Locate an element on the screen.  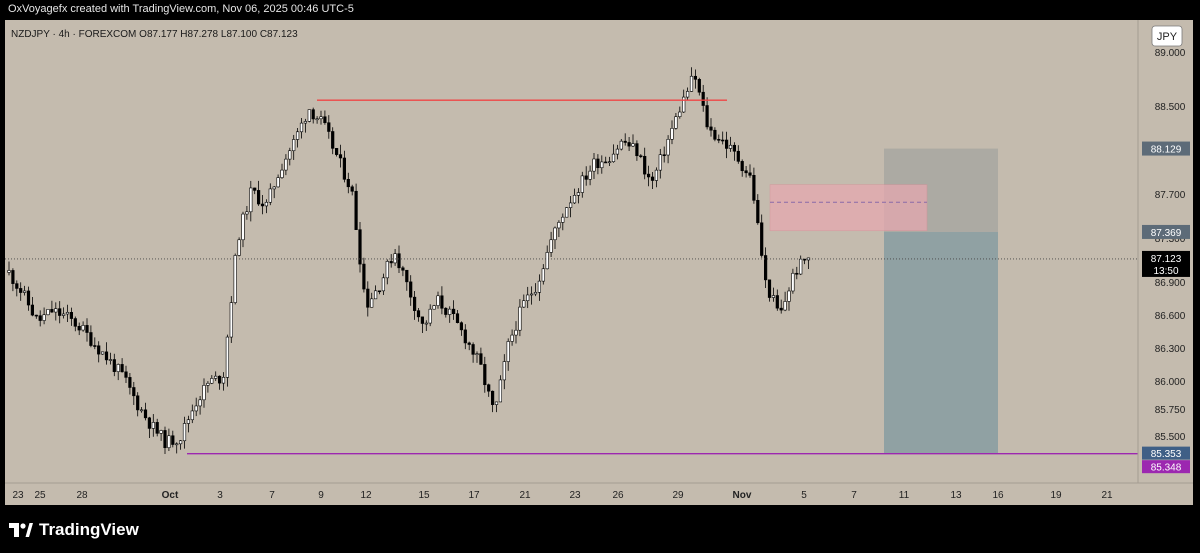
last-price-tag-bg is located at coordinates (1166, 263).